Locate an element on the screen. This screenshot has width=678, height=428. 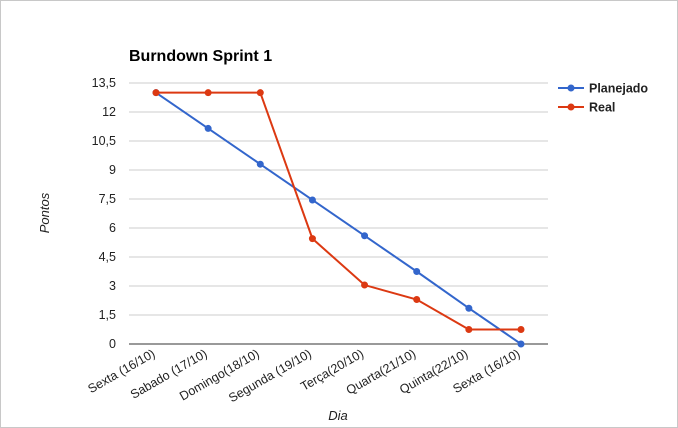
y-tick-label: 10,5 is located at coordinates (104, 141).